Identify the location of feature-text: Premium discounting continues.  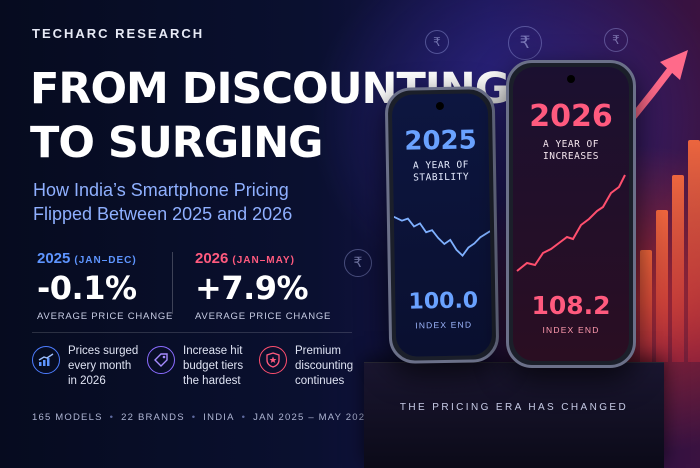
(324, 366).